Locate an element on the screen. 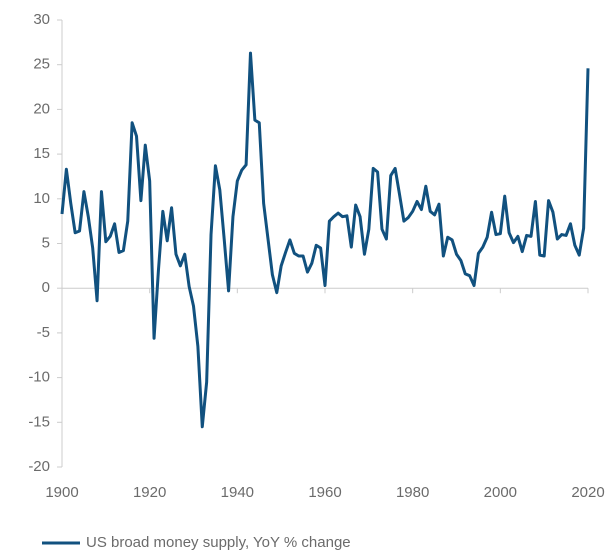  y-tick-label: 15 is located at coordinates (41, 153).